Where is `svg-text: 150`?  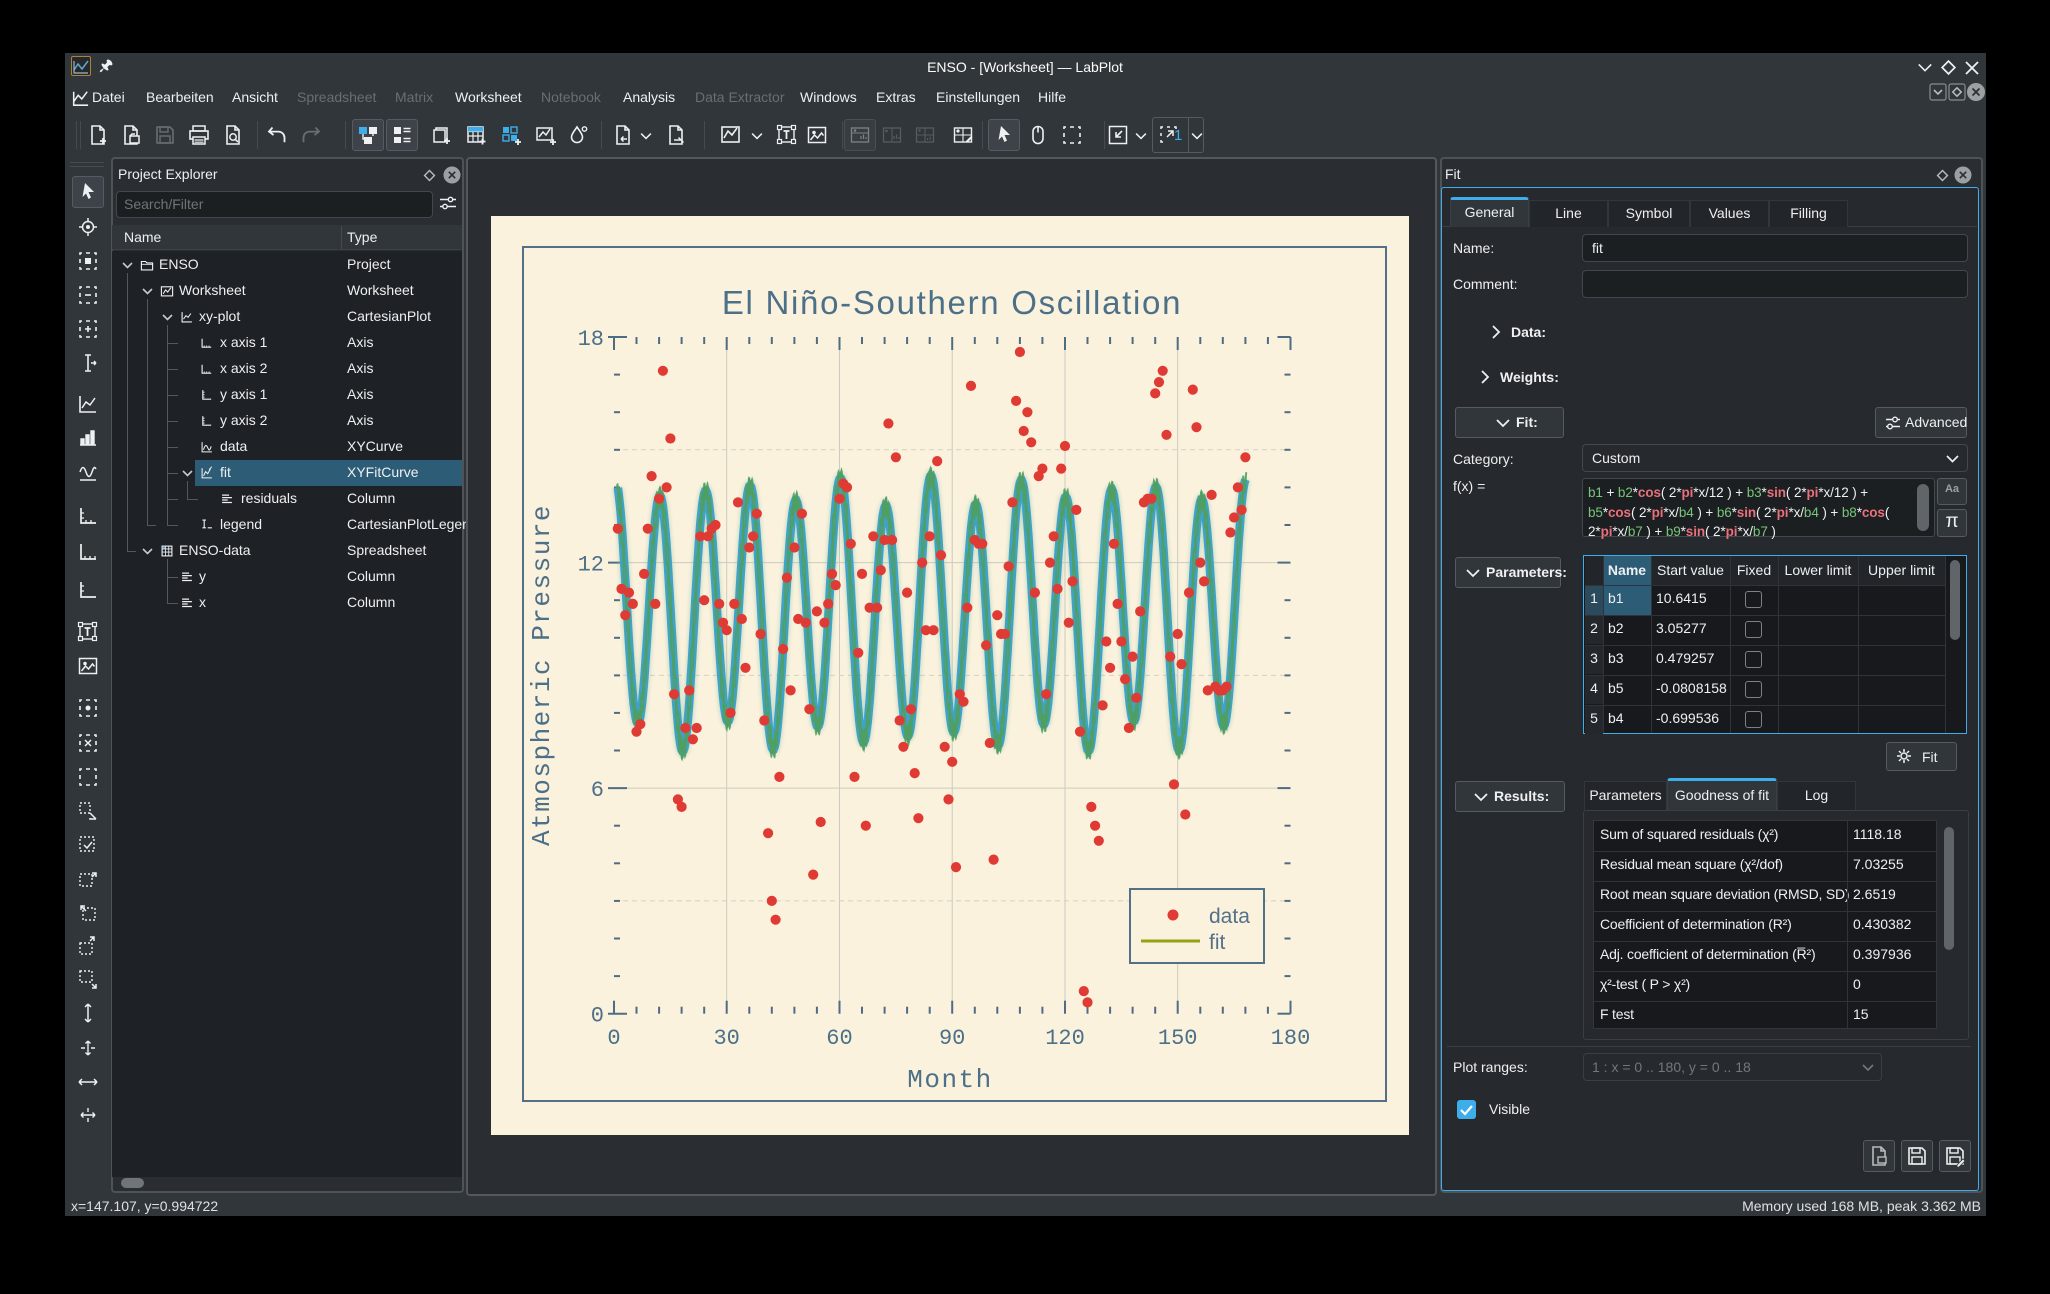 svg-text: 150 is located at coordinates (1178, 1038).